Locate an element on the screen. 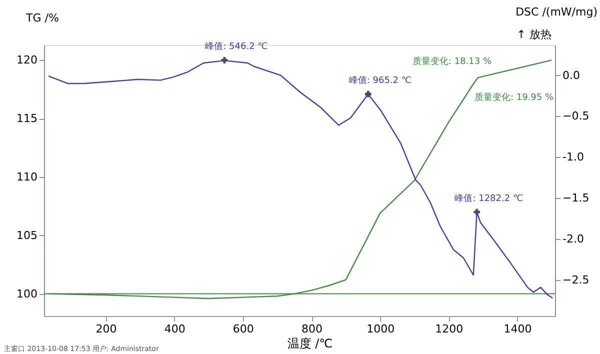 This screenshot has height=354, width=600. annotation: 峰值: 546.2 ℃ is located at coordinates (236, 46).